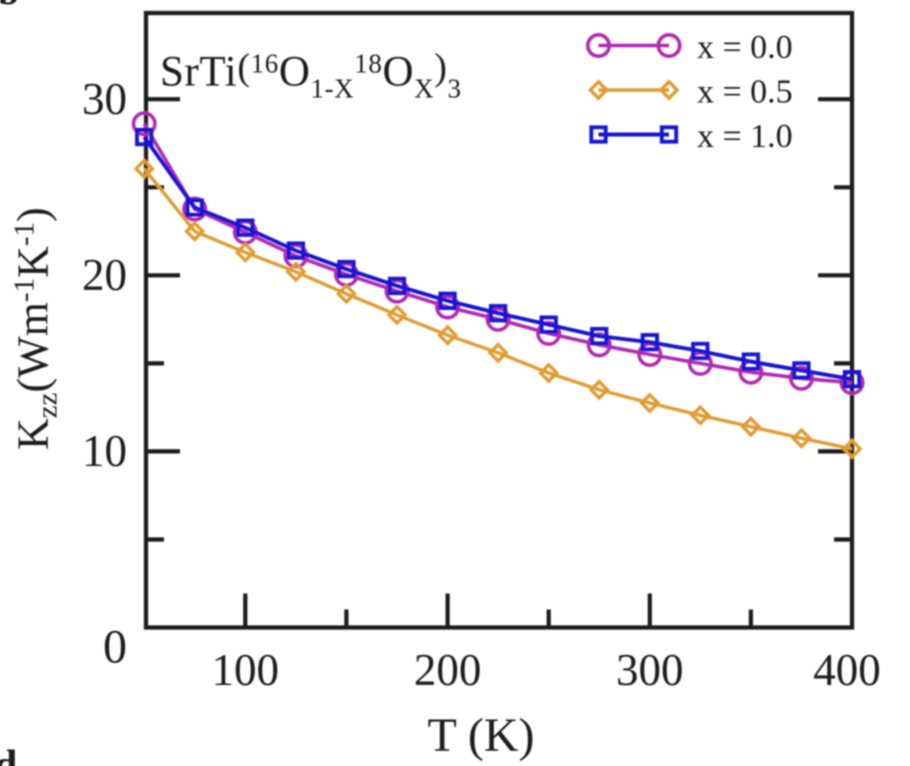  Describe the element at coordinates (9, 6) in the screenshot. I see `svg-text: b` at that location.